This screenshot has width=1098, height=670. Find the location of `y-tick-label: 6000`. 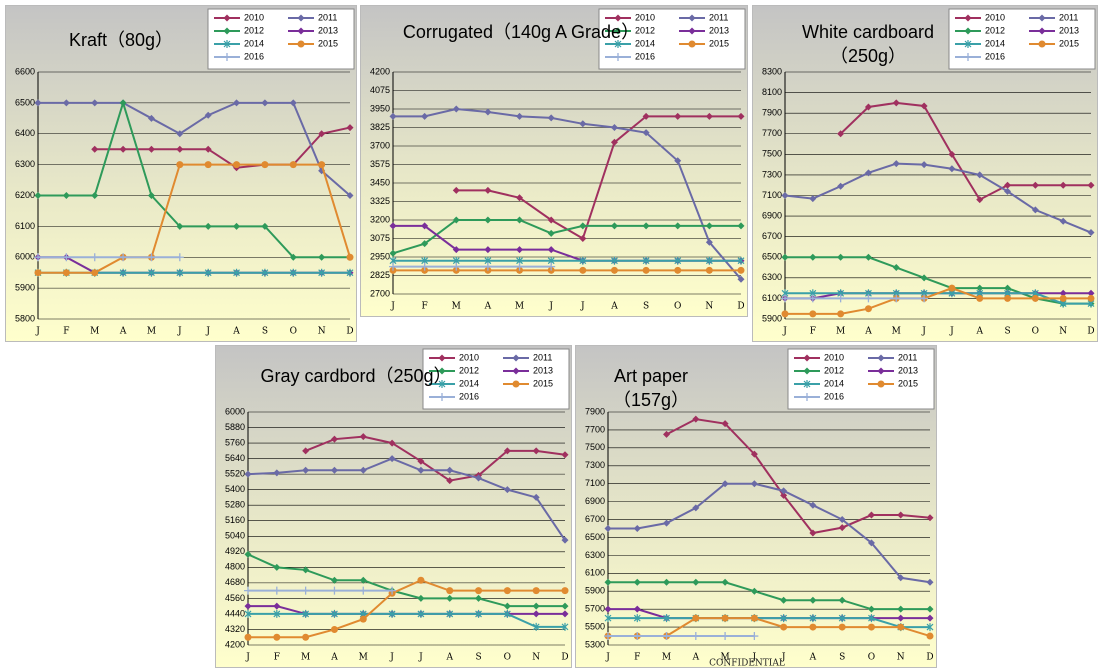

y-tick-label: 6000 is located at coordinates (25, 257).